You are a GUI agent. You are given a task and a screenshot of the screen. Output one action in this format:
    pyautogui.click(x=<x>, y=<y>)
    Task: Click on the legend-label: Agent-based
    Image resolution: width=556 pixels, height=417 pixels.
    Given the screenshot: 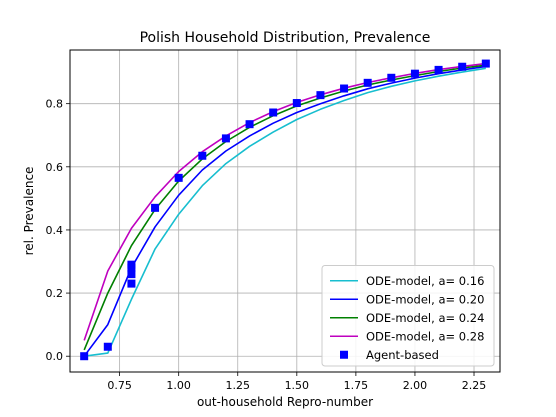 What is the action you would take?
    pyautogui.click(x=402, y=355)
    